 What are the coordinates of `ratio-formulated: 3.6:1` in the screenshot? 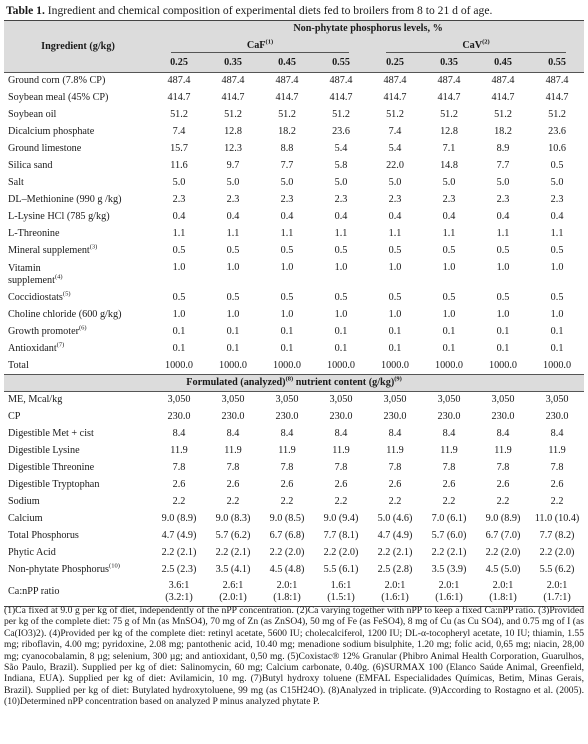 It's located at (179, 586).